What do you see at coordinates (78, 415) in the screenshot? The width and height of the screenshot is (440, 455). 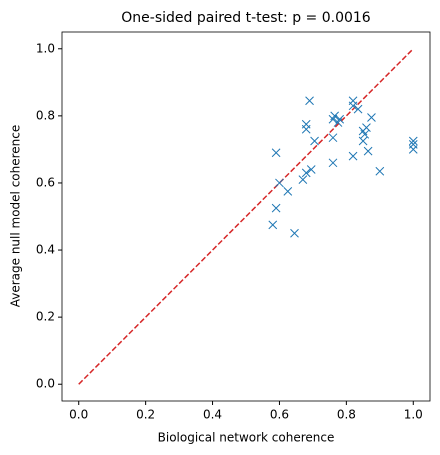 I see `x-tick-label: 0.0` at bounding box center [78, 415].